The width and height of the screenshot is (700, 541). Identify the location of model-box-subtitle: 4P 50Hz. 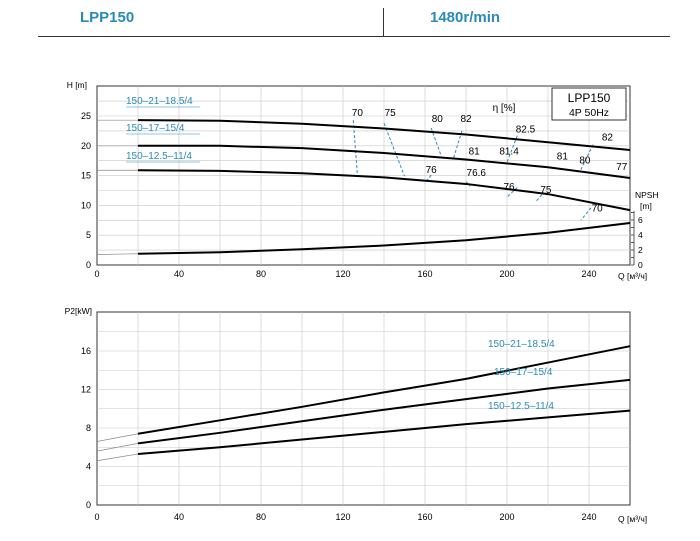
(589, 113).